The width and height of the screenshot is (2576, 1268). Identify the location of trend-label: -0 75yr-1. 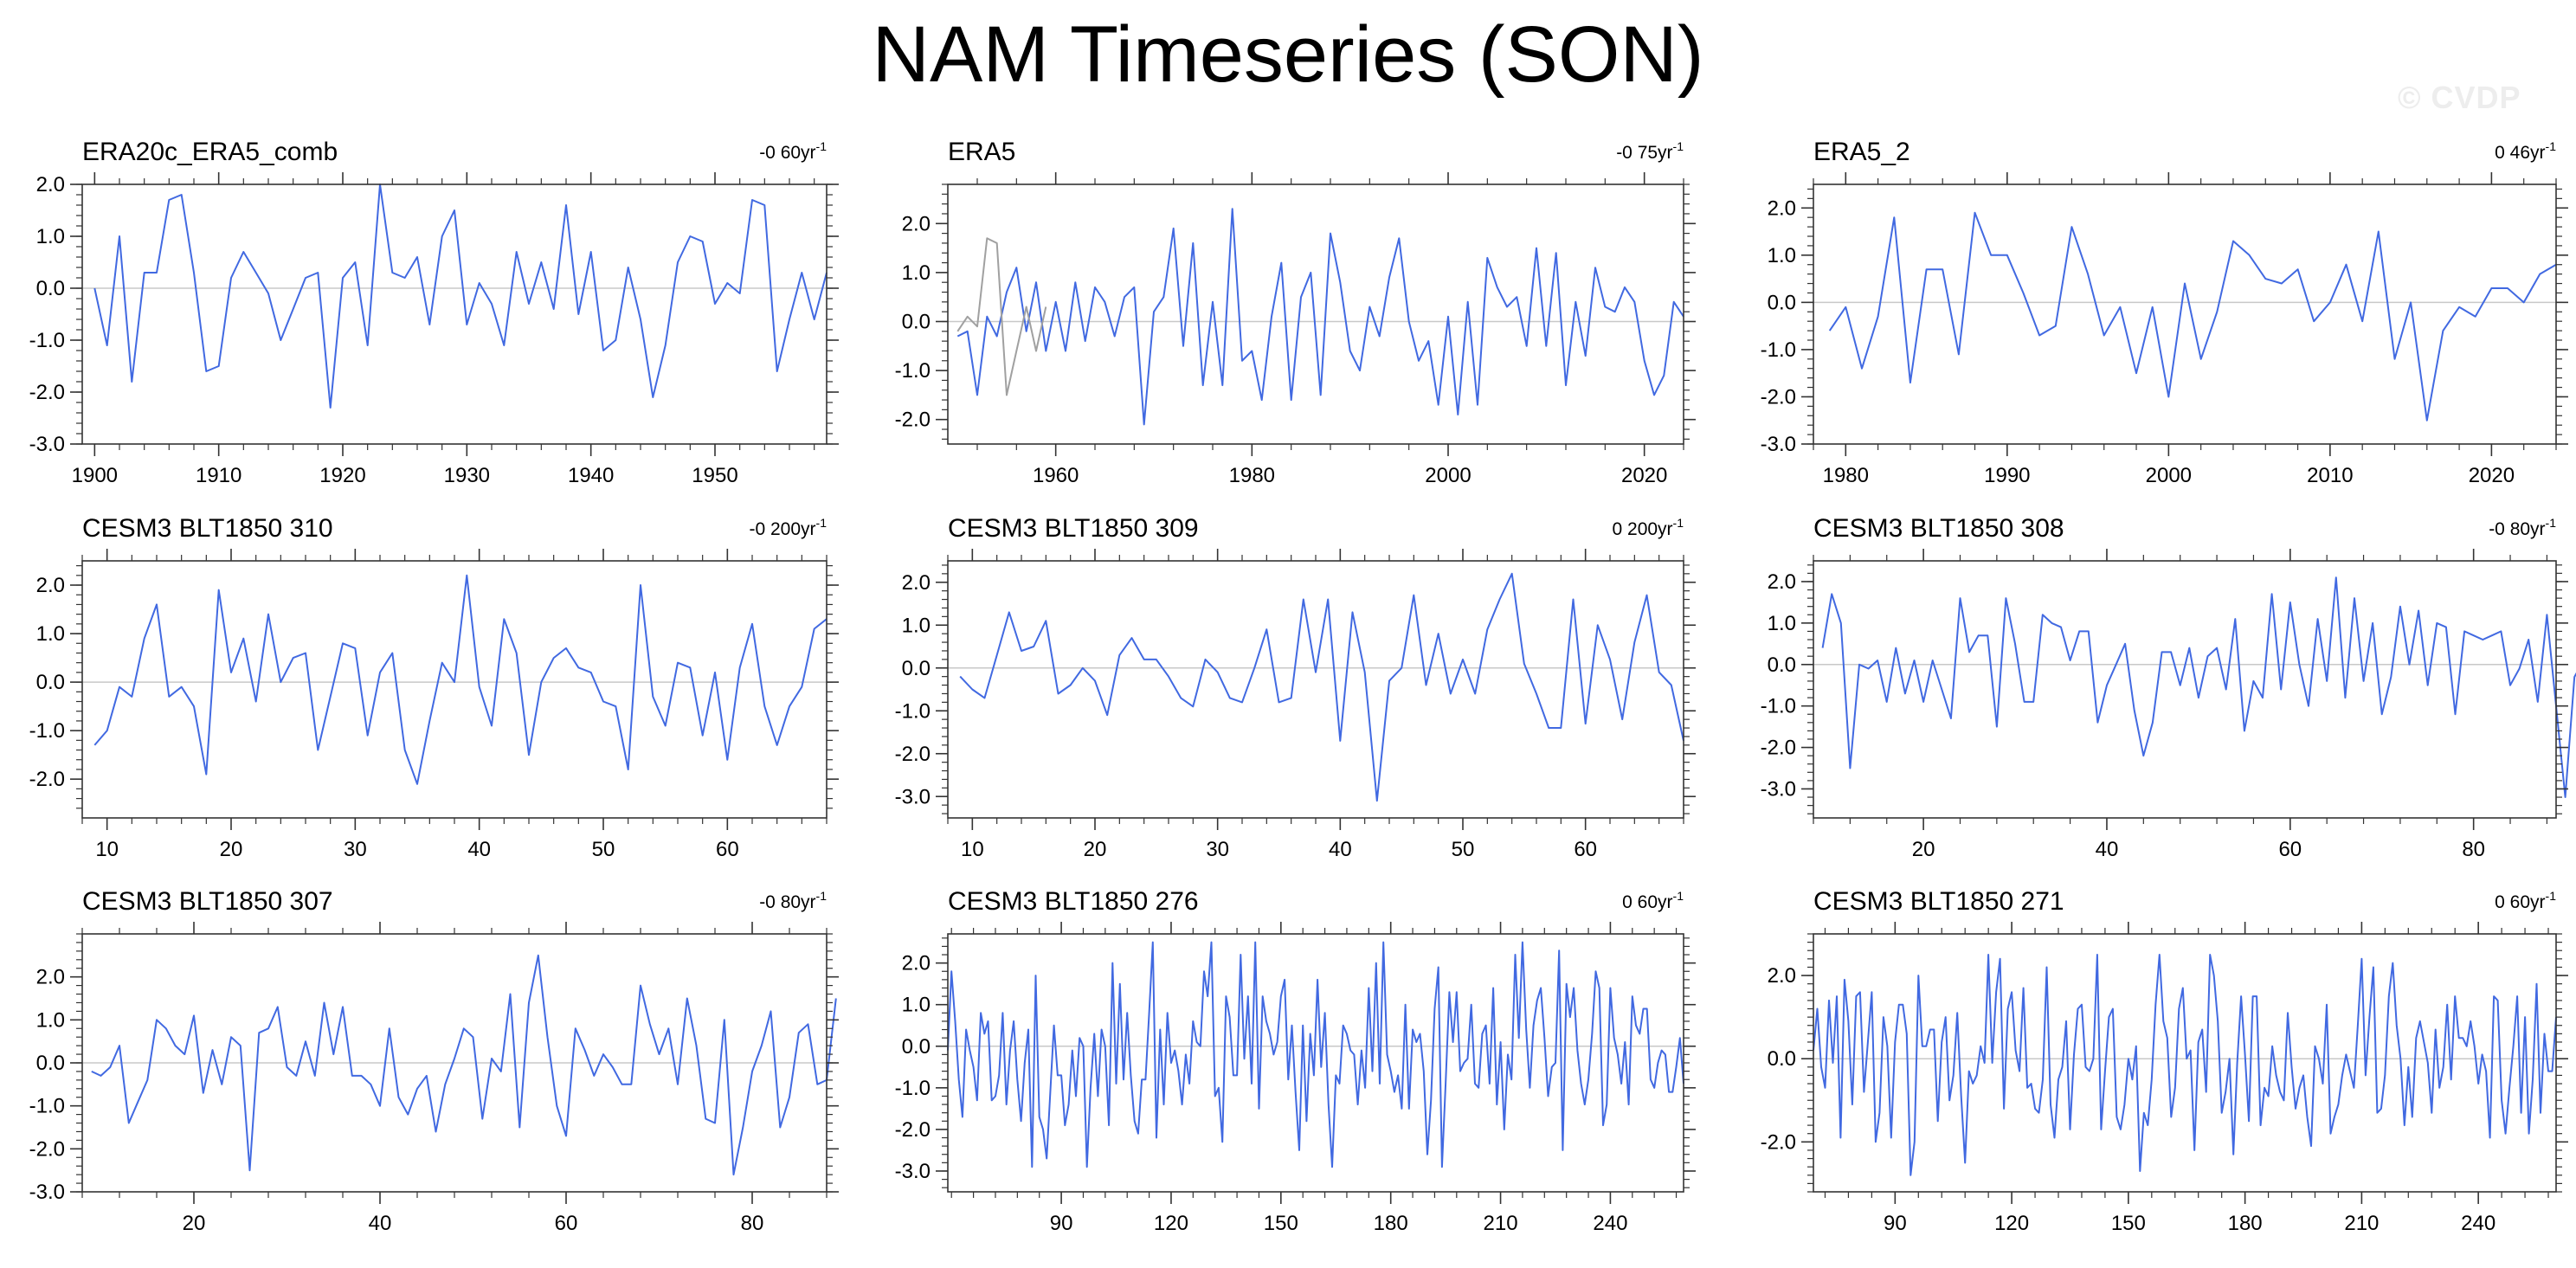
(1650, 151).